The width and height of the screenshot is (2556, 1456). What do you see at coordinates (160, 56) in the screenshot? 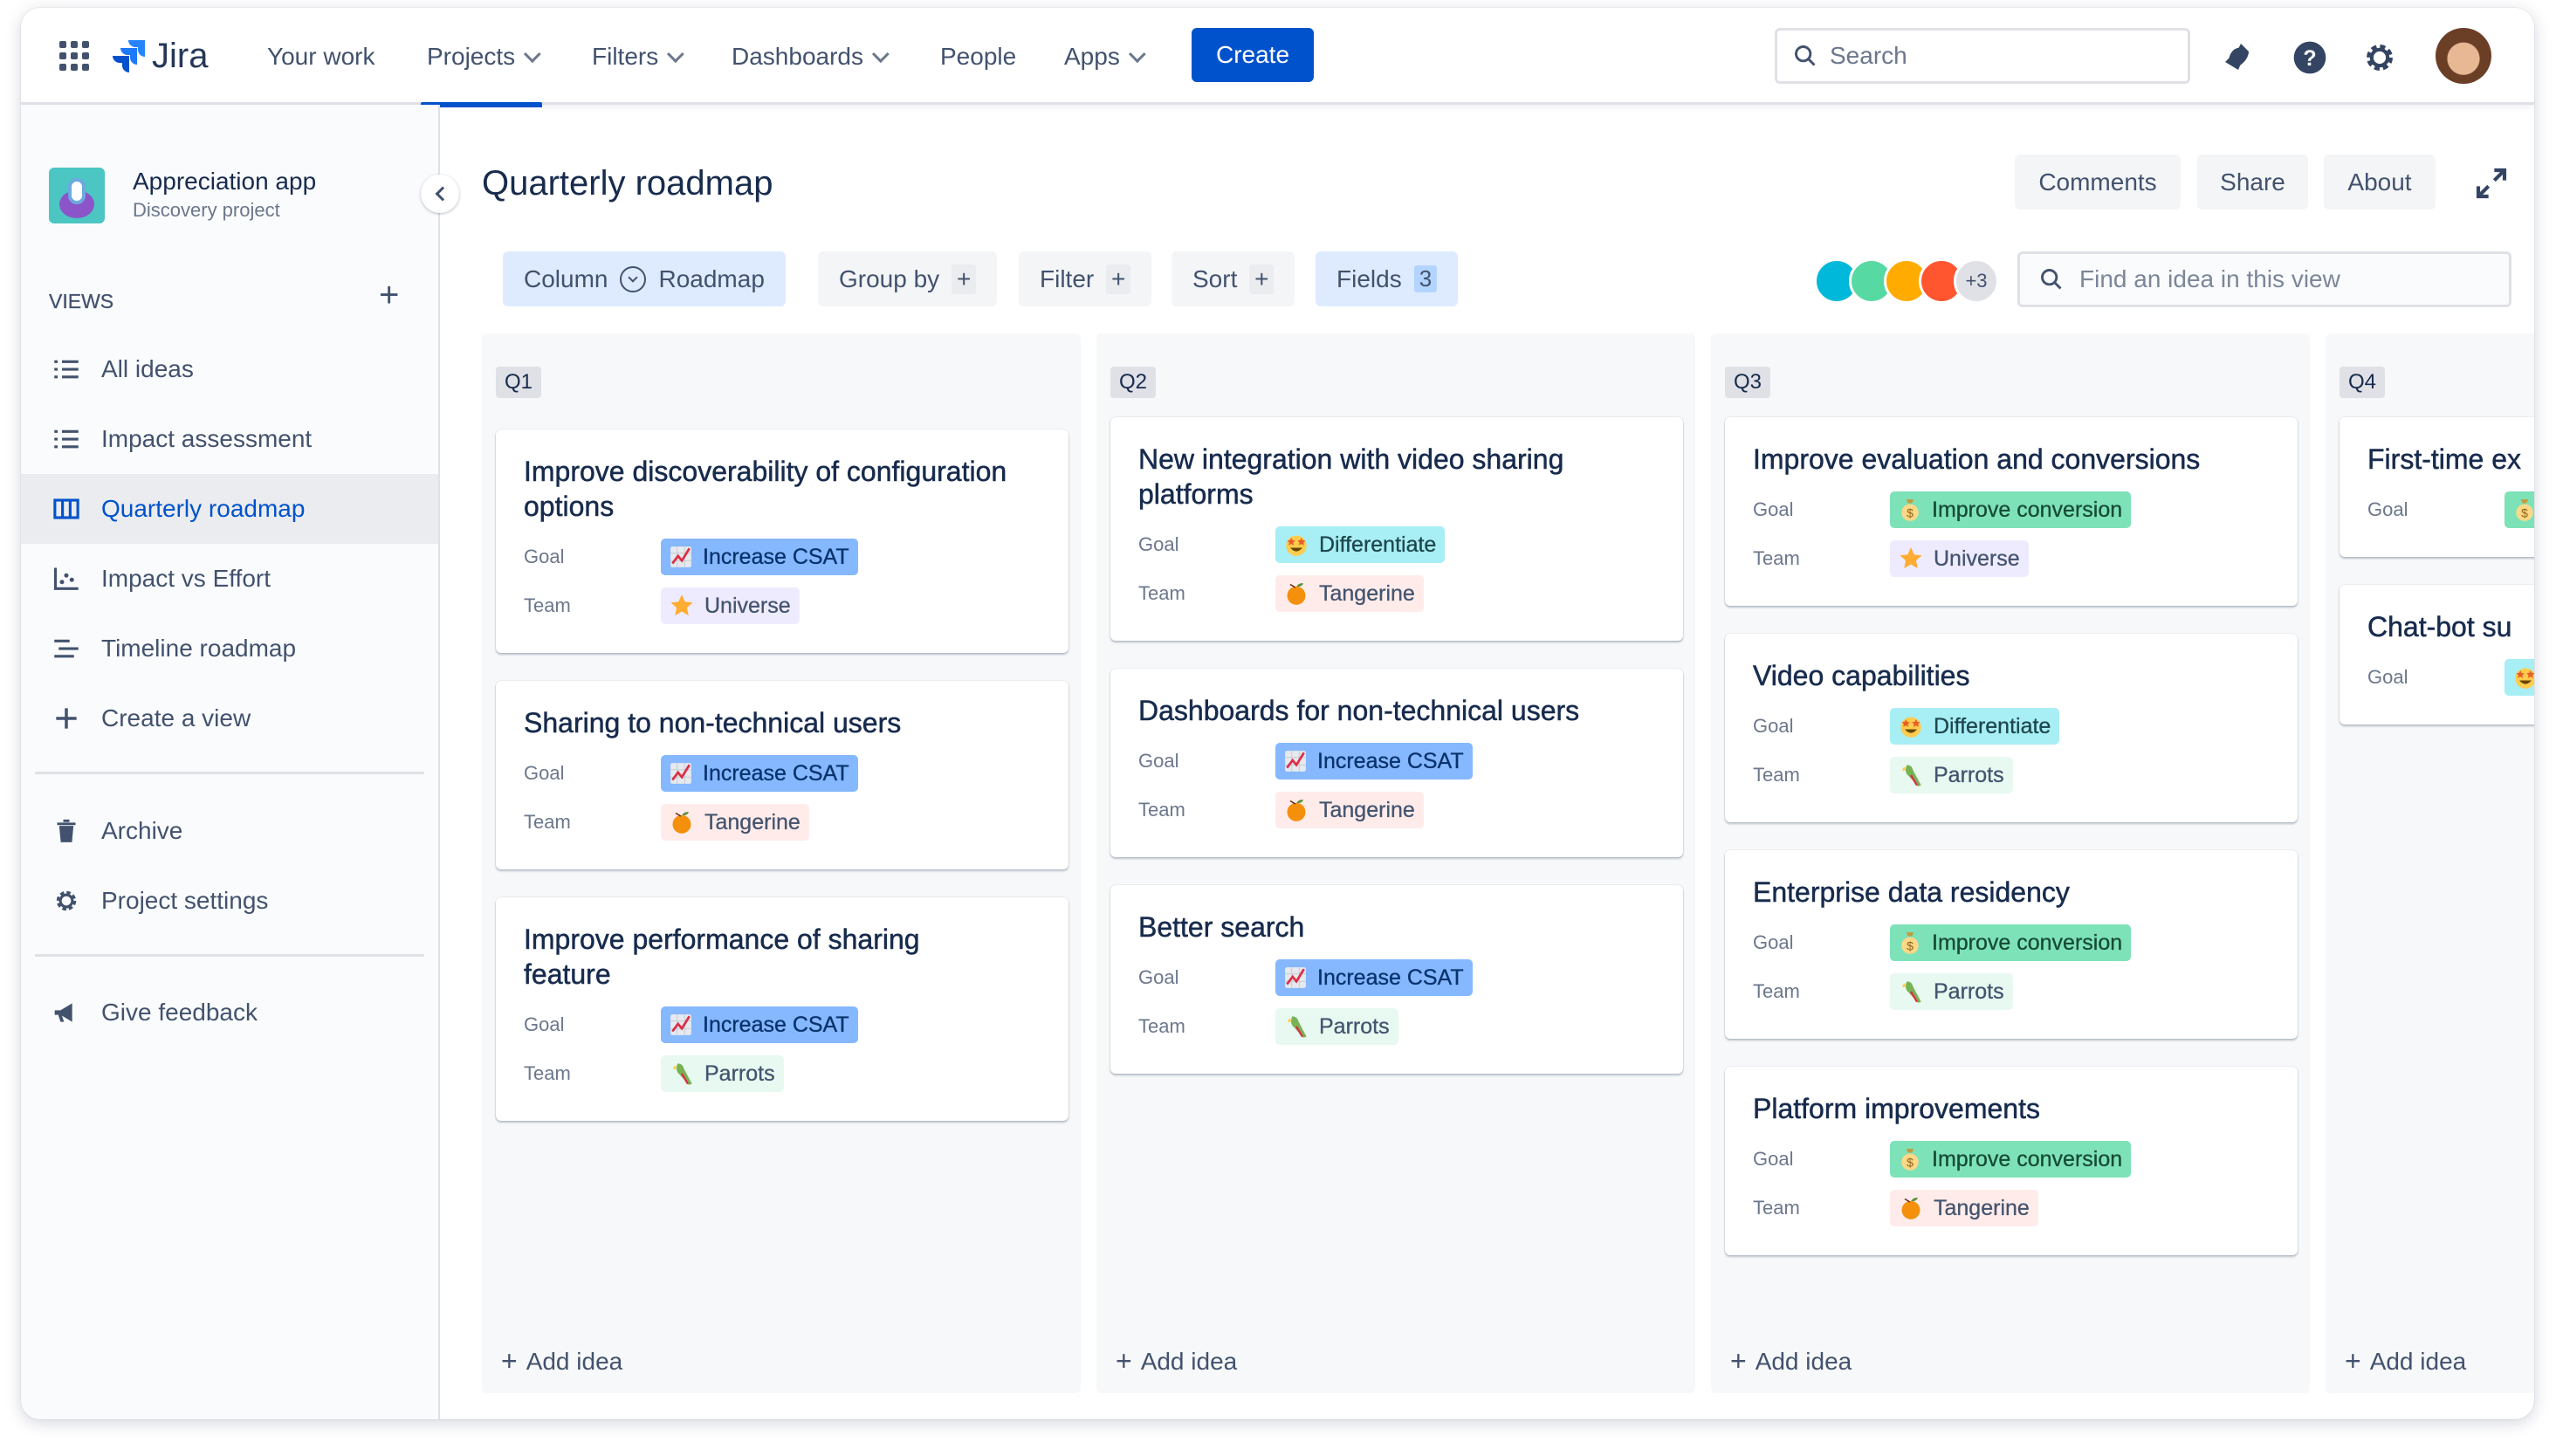
I see `jira-logo: Jira` at bounding box center [160, 56].